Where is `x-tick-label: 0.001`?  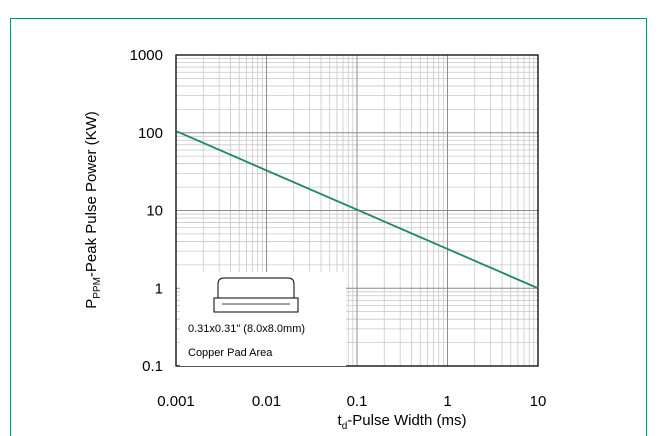
x-tick-label: 0.001 is located at coordinates (176, 401).